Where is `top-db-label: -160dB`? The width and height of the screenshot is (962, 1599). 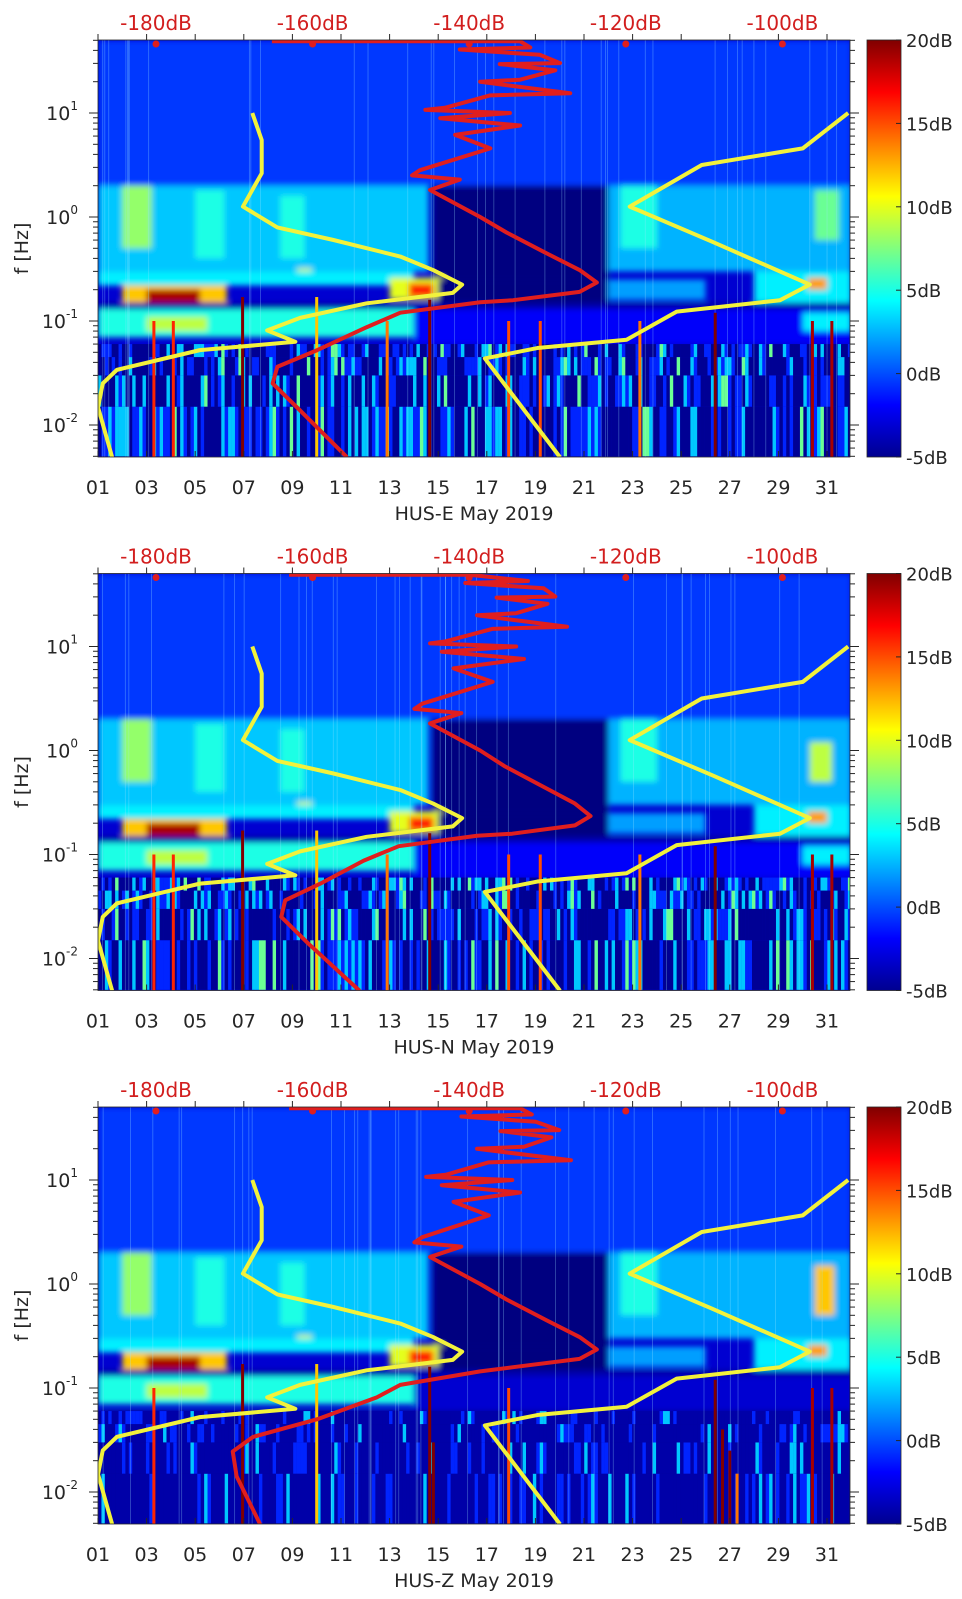
top-db-label: -160dB is located at coordinates (313, 557).